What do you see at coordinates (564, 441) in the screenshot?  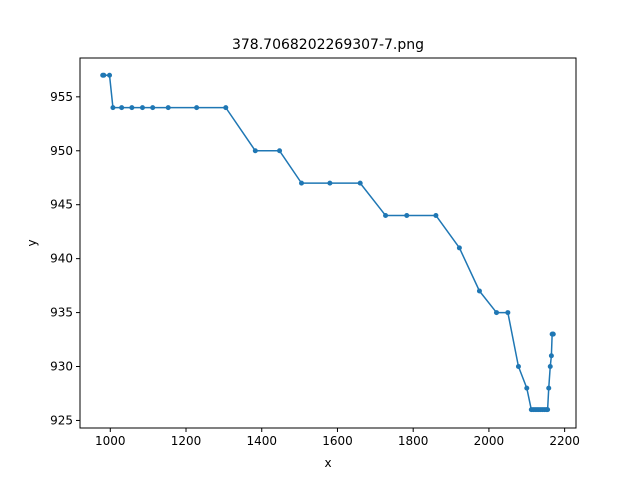 I see `x-tick-label: 2200` at bounding box center [564, 441].